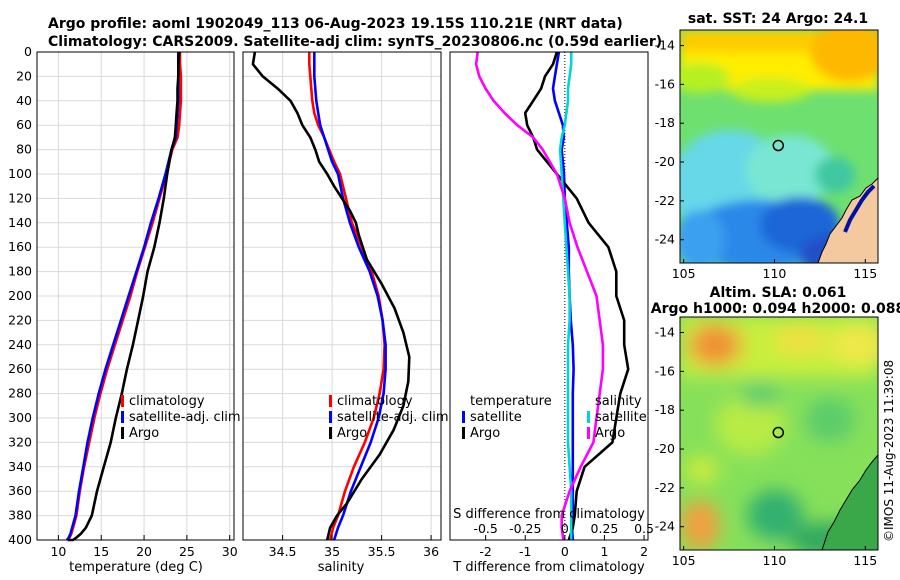  Describe the element at coordinates (778, 19) in the screenshot. I see `sst-map-title: sat. SST: 24 Argo: 24.1` at that location.